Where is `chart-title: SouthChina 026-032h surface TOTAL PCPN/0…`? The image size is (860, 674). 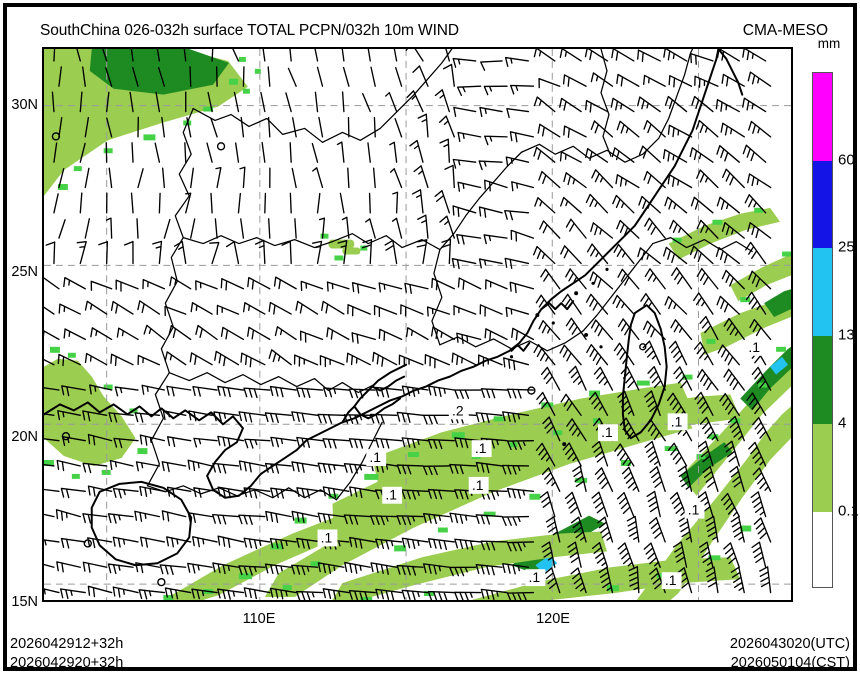 chart-title: SouthChina 026-032h surface TOTAL PCPN/0… is located at coordinates (249, 30).